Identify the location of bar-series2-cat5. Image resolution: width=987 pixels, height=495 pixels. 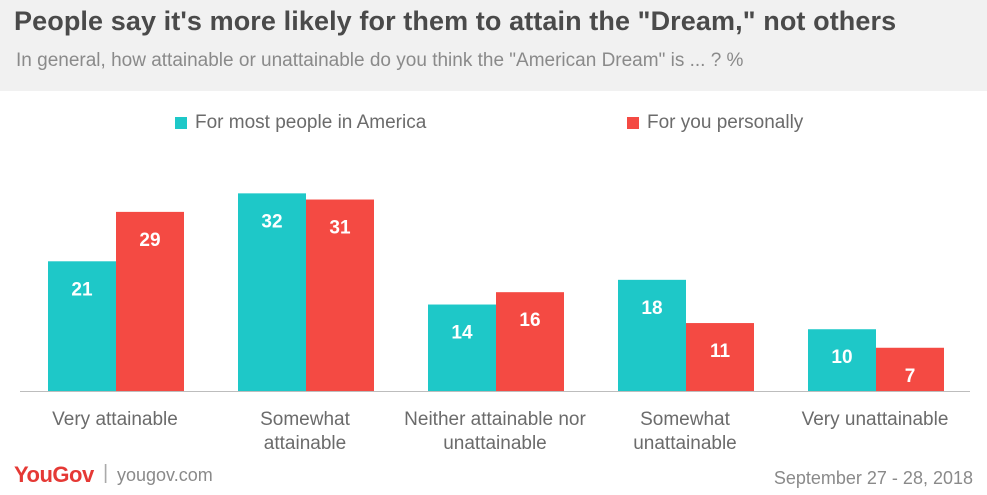
(910, 369).